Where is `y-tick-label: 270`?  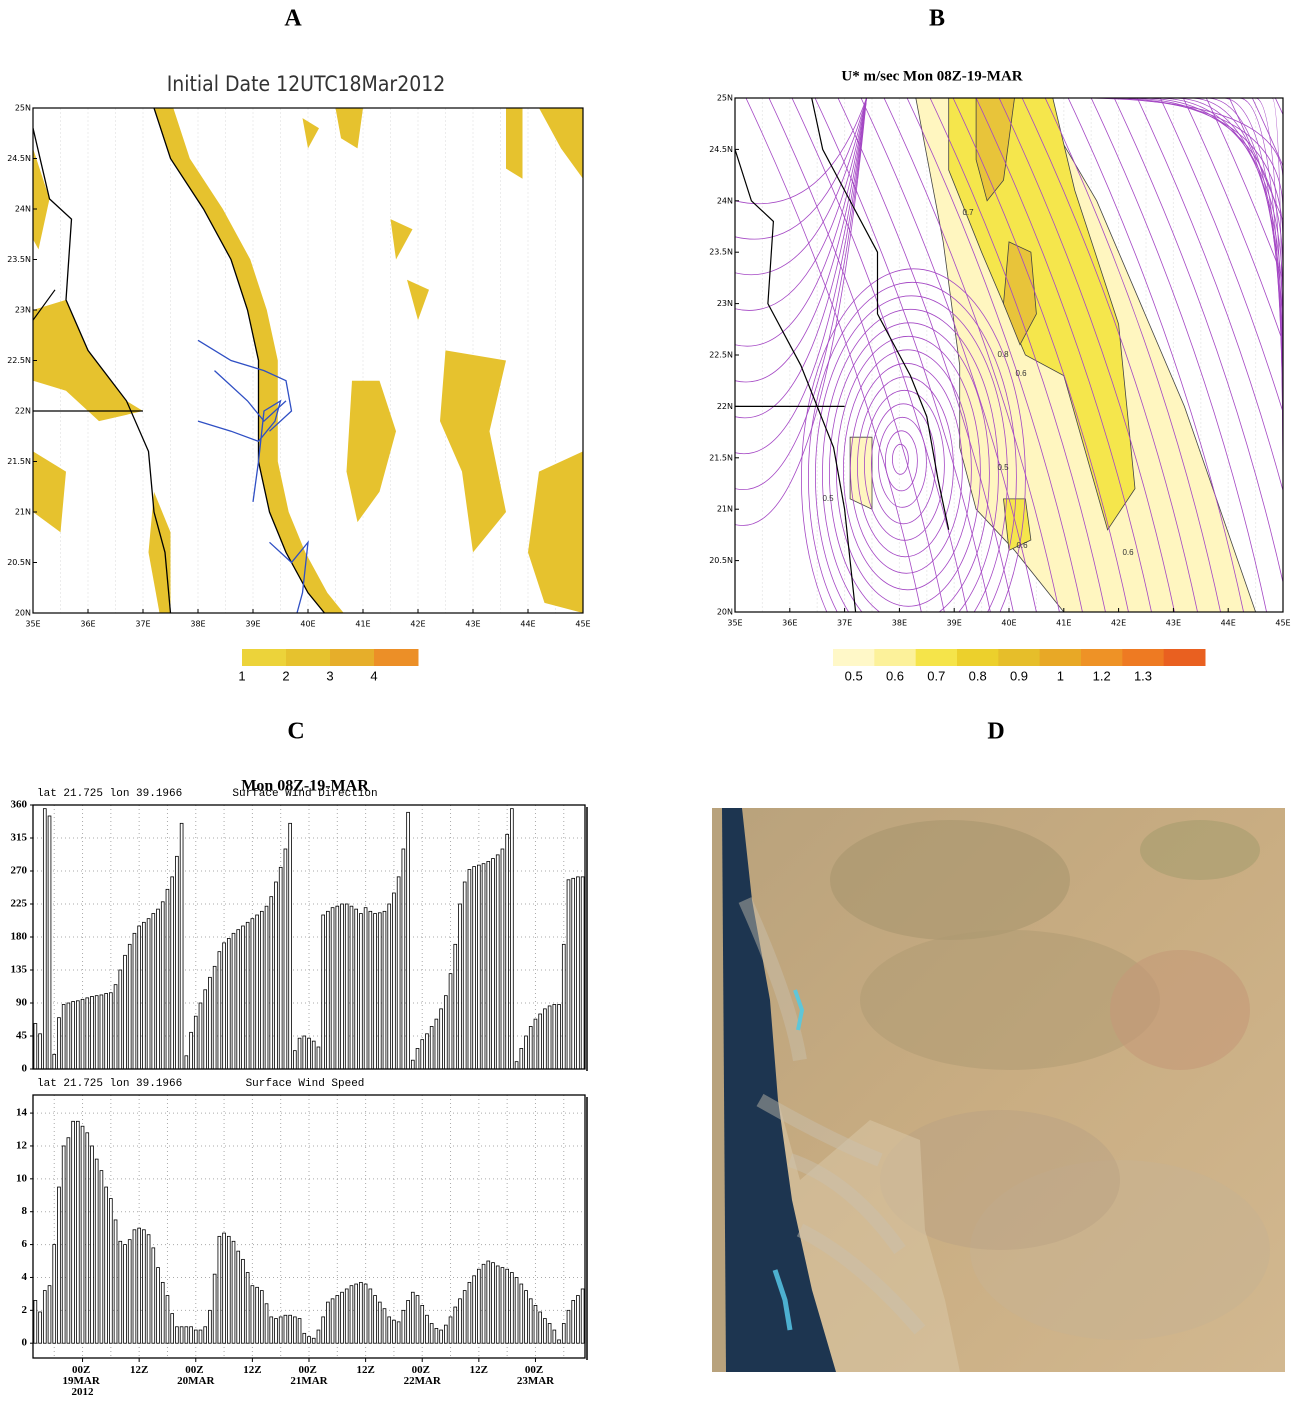 y-tick-label: 270 is located at coordinates (19, 871).